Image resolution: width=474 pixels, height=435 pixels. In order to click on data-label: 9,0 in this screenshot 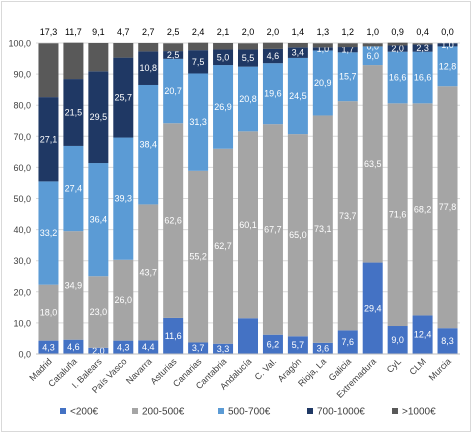, I will do `click(397, 340)`.